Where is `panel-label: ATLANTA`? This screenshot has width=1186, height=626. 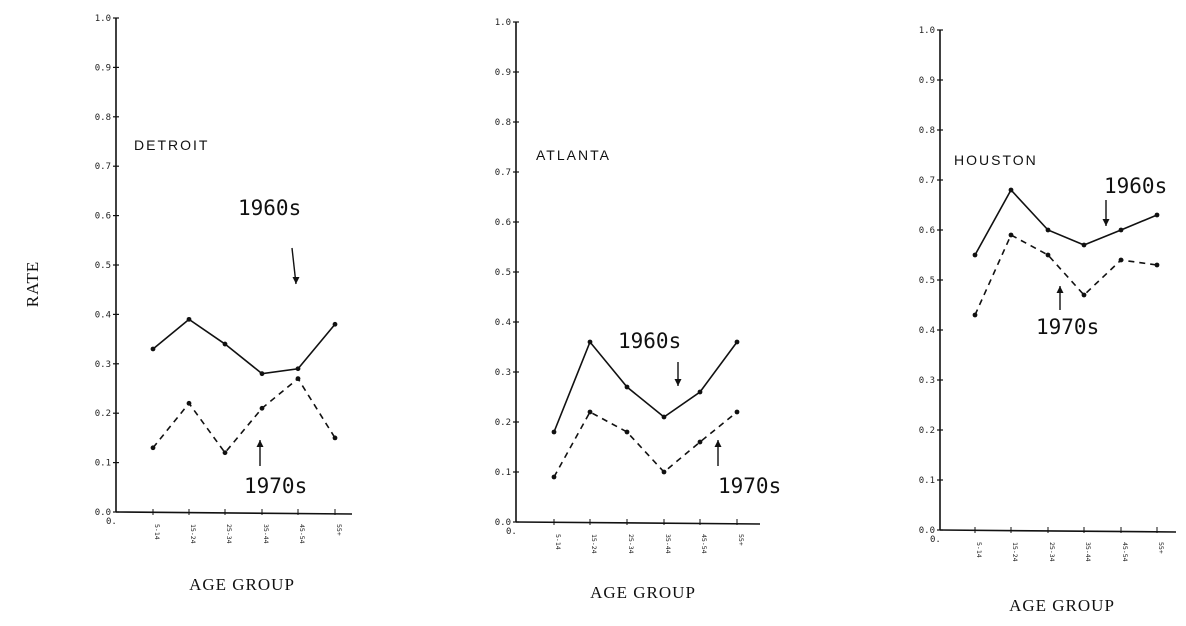 panel-label: ATLANTA is located at coordinates (573, 155).